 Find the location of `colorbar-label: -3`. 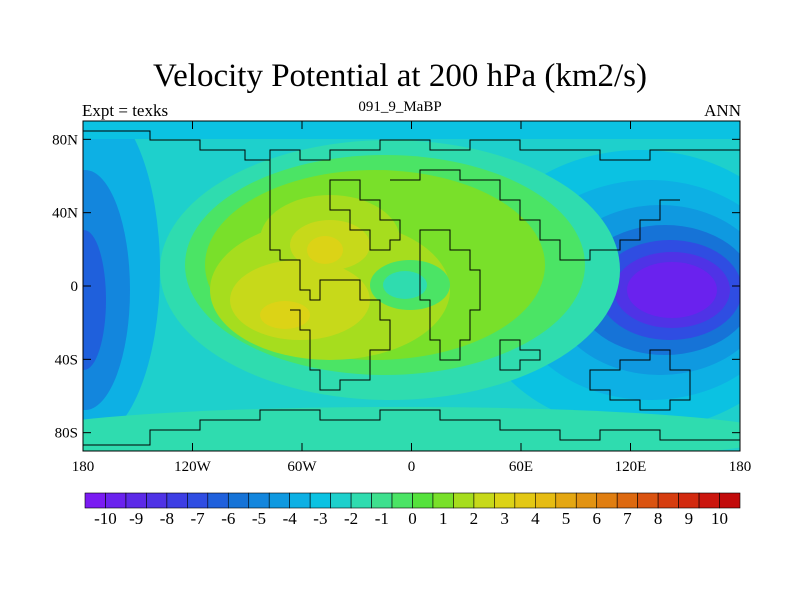

colorbar-label: -3 is located at coordinates (320, 518).